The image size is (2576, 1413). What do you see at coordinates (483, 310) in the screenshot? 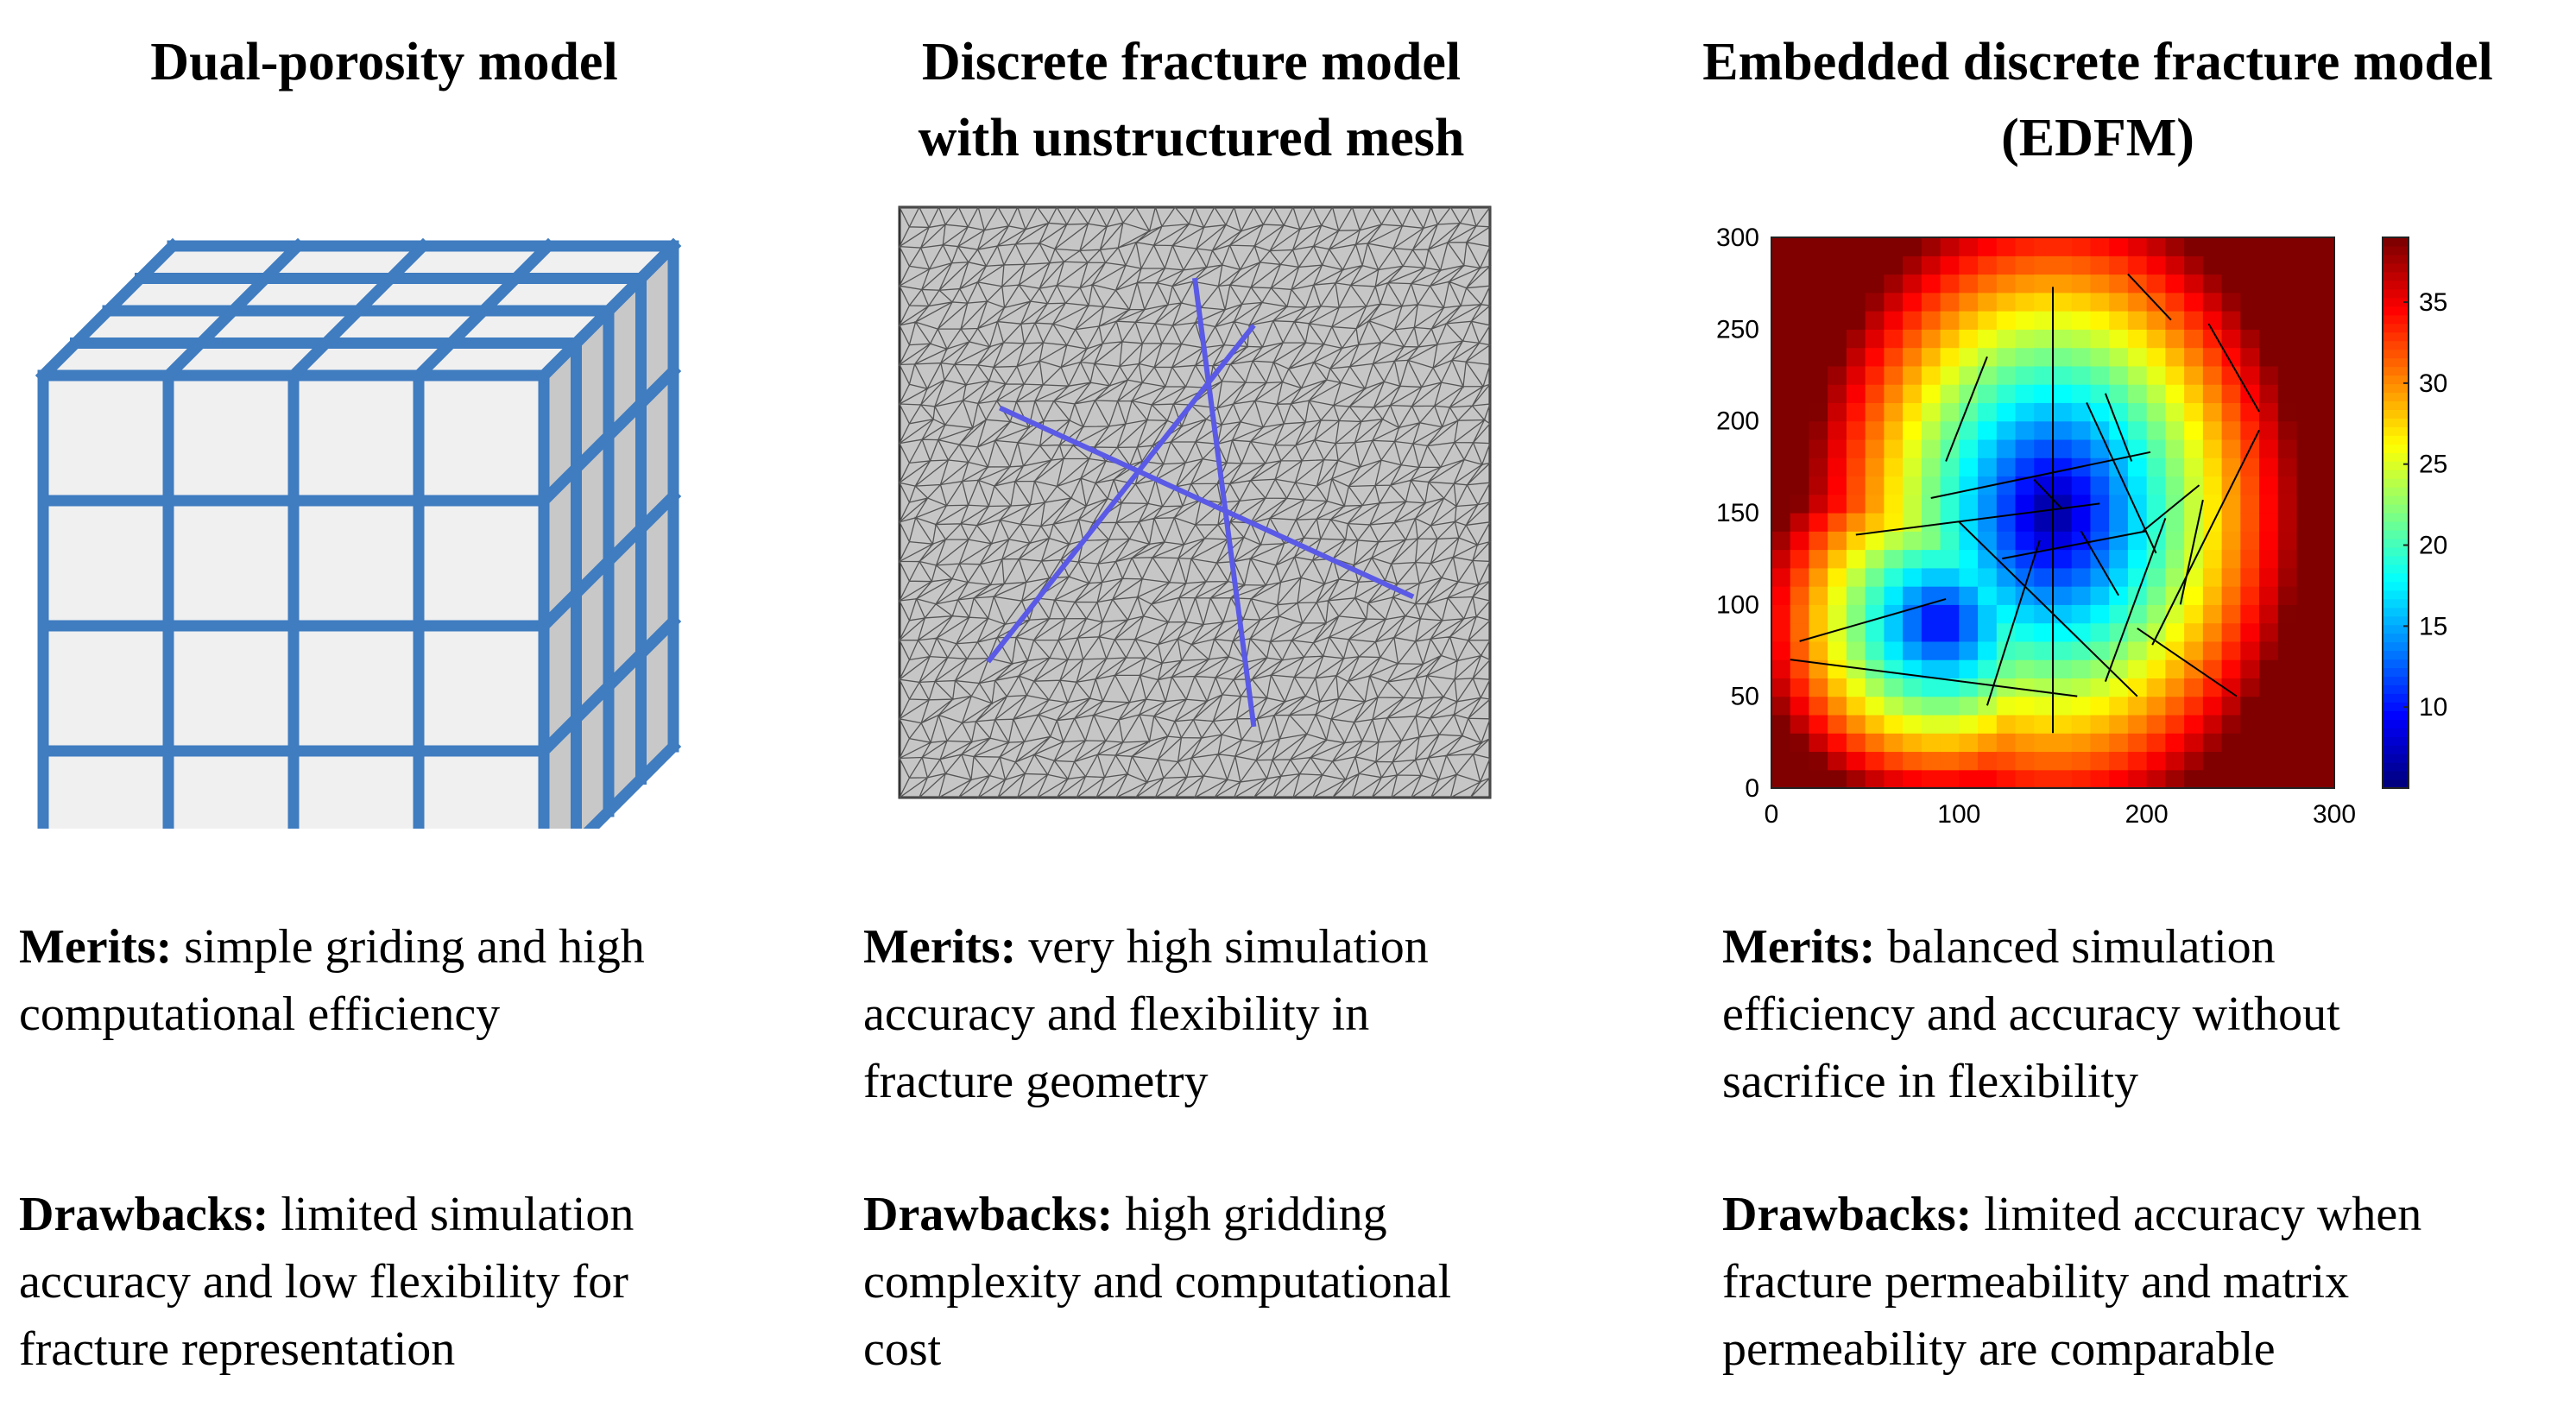
I see `grid-line` at bounding box center [483, 310].